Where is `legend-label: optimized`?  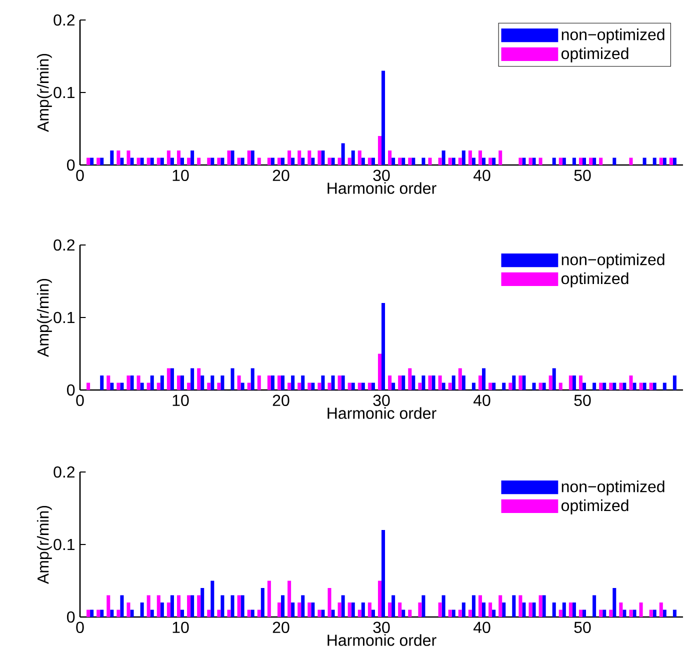
legend-label: optimized is located at coordinates (594, 54).